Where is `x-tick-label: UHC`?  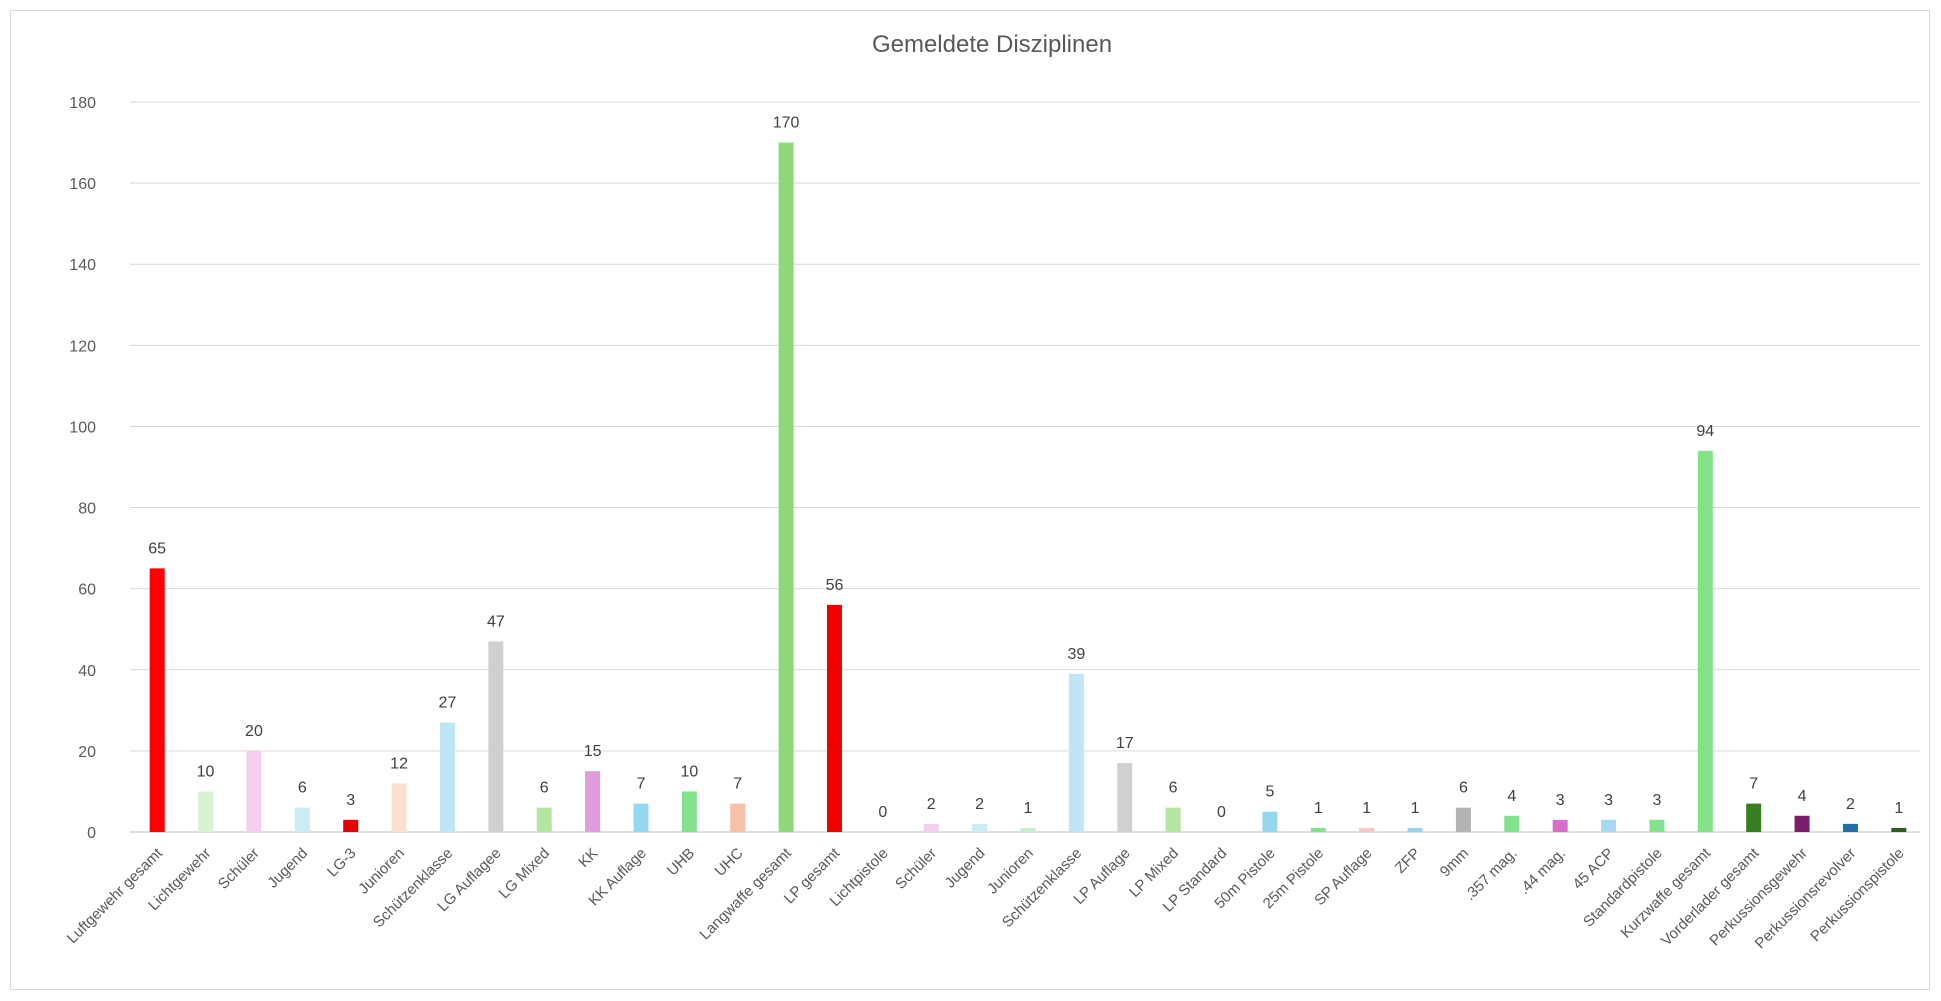
x-tick-label: UHC is located at coordinates (729, 862).